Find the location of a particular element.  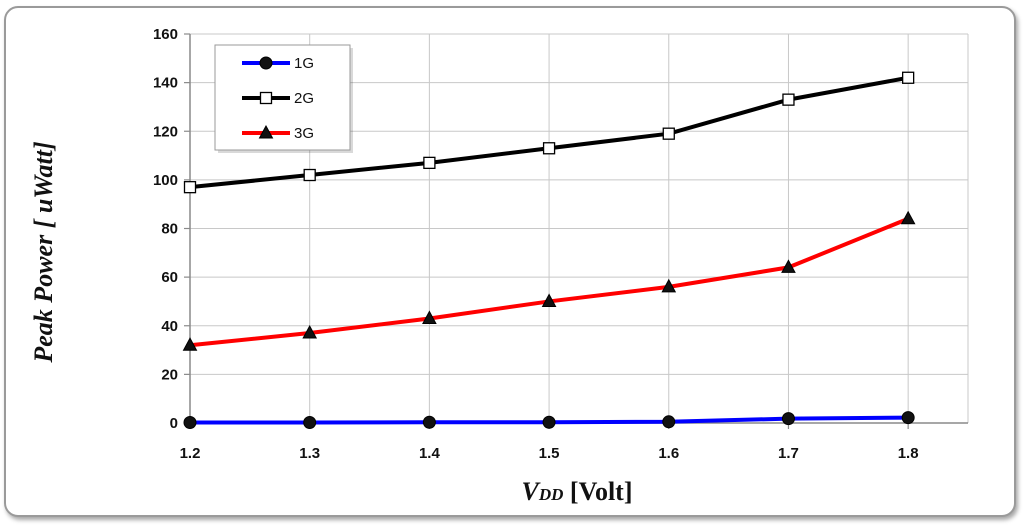

y-tick-label: 0 is located at coordinates (174, 423).